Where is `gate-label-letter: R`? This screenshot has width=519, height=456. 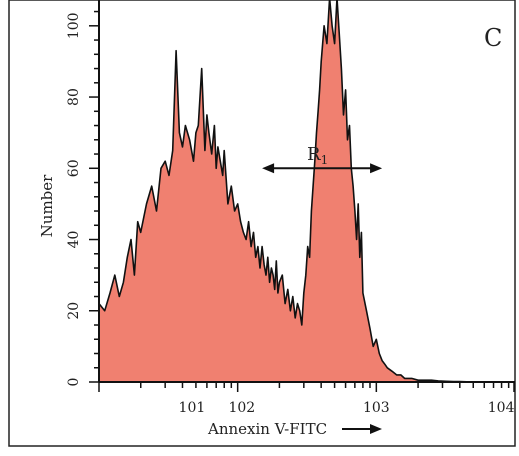
gate-label-letter: R is located at coordinates (314, 154).